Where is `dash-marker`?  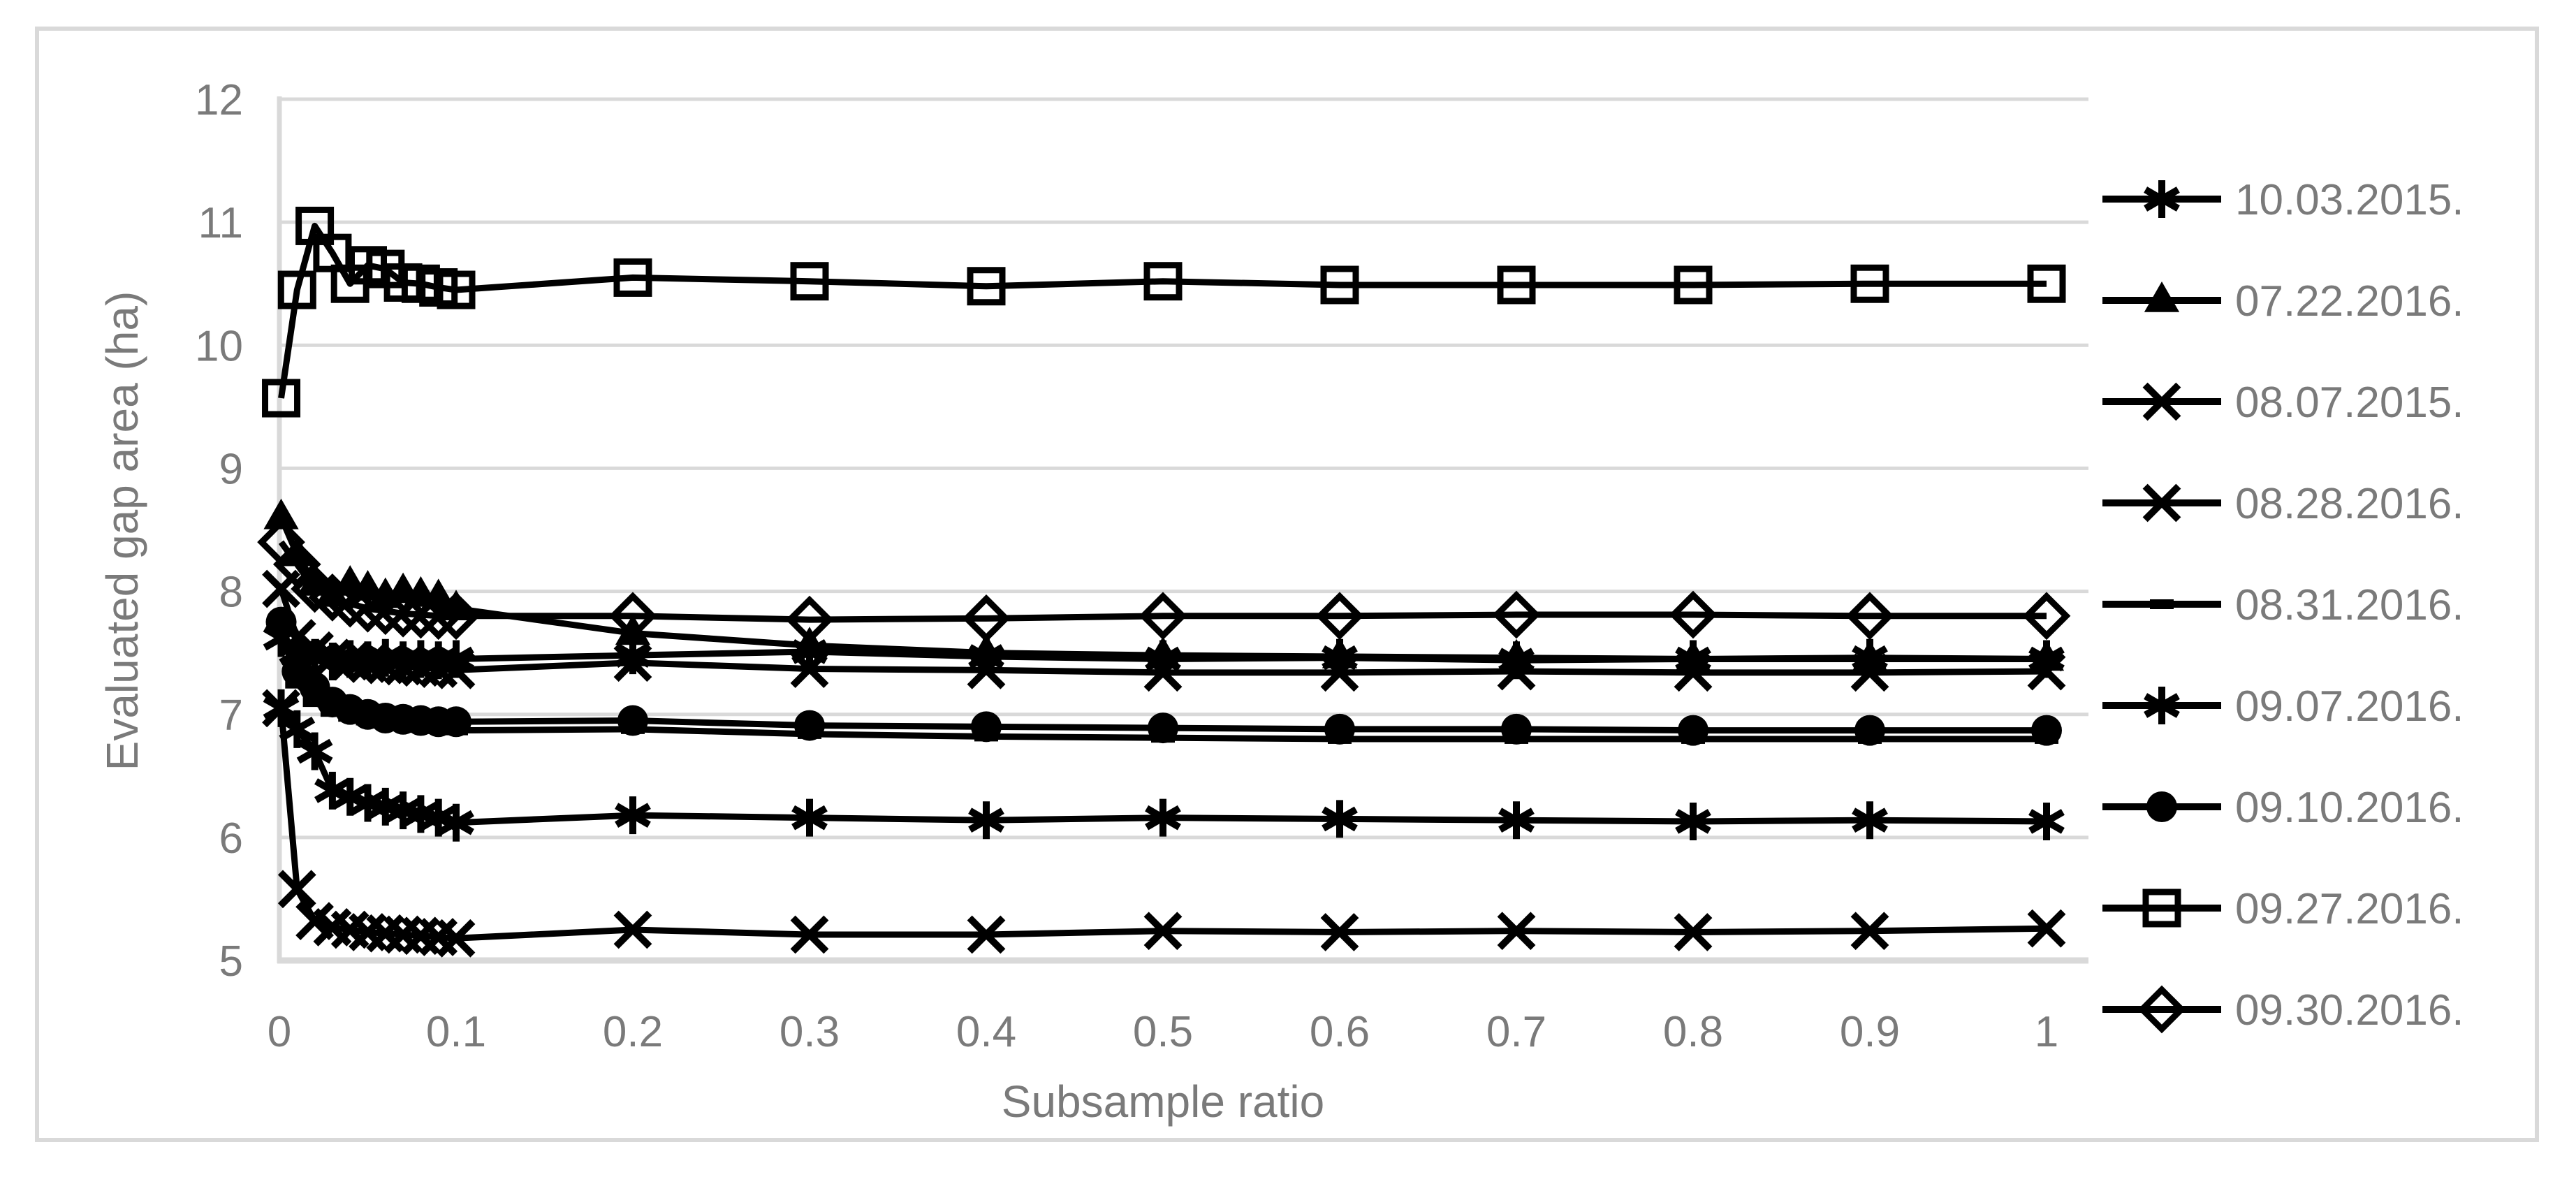
dash-marker is located at coordinates (2162, 604).